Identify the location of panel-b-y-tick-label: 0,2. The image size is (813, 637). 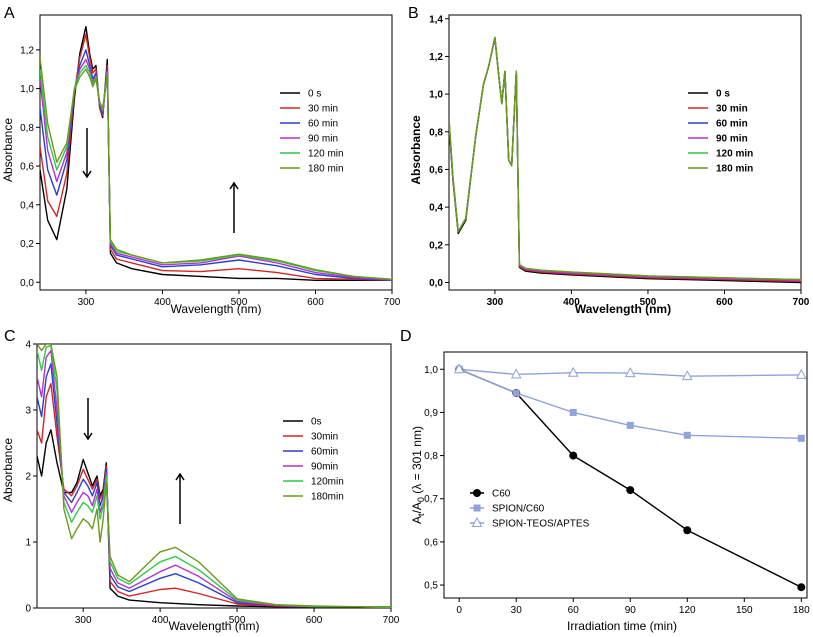
(436, 245).